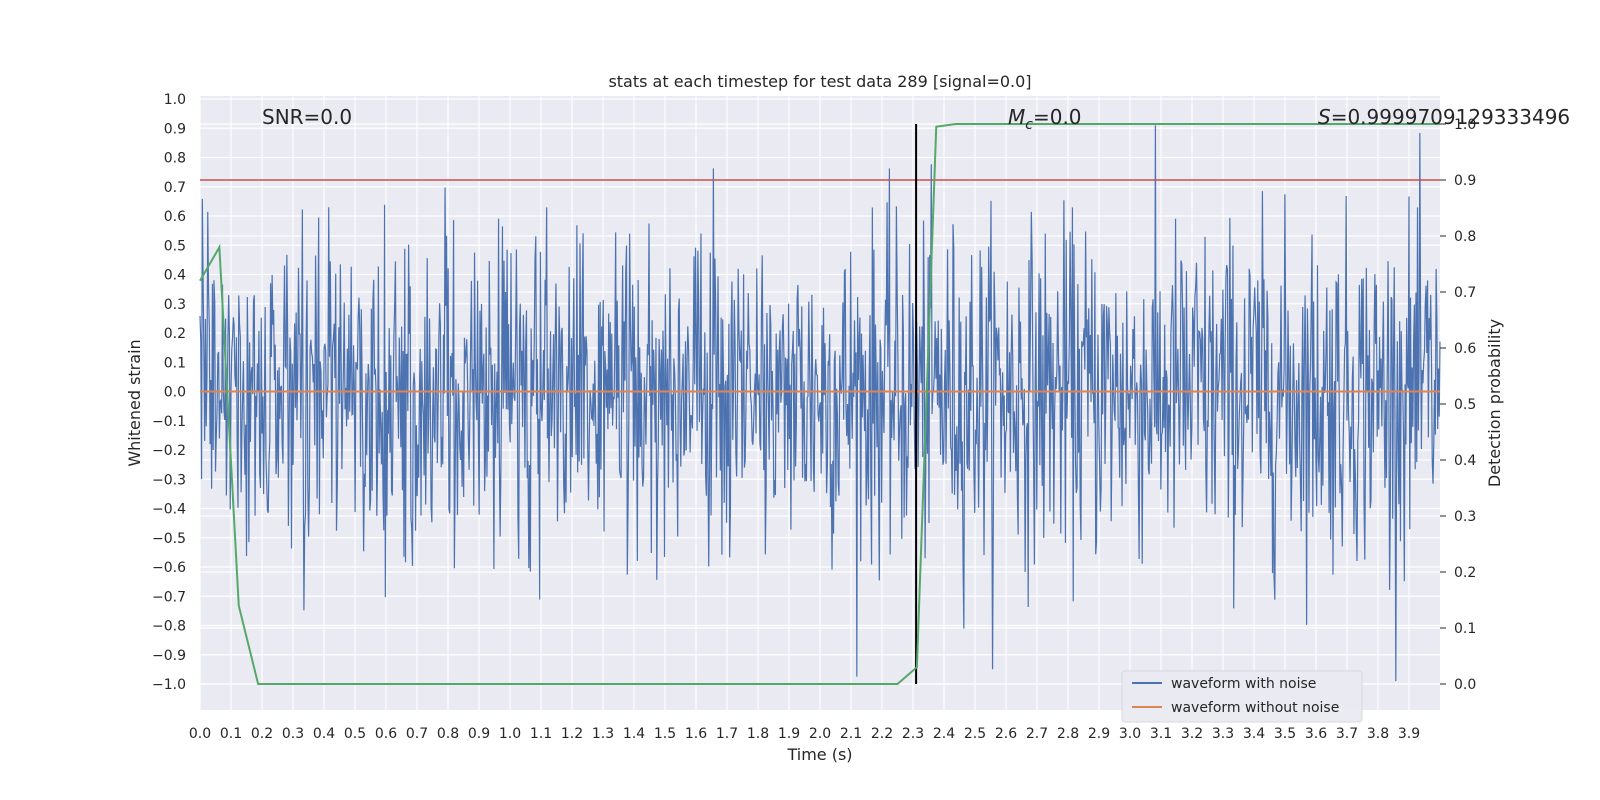 Image resolution: width=1600 pixels, height=800 pixels. What do you see at coordinates (324, 734) in the screenshot?
I see `x-tick-label: 0.4` at bounding box center [324, 734].